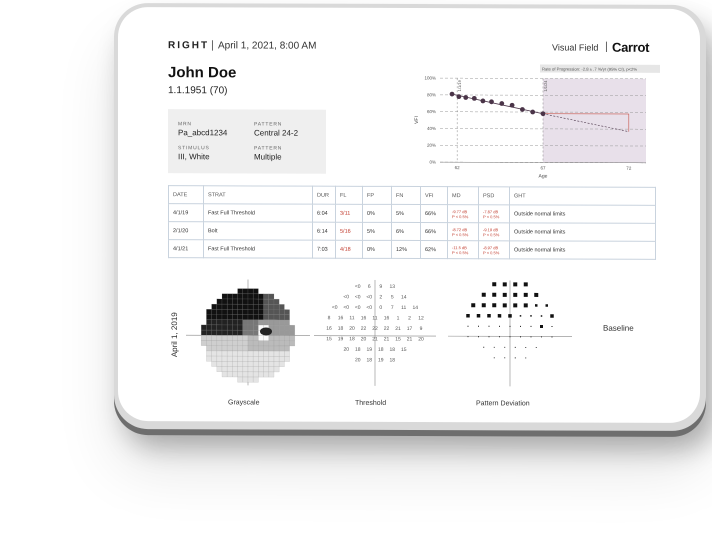 The height and width of the screenshot is (534, 712). What do you see at coordinates (258, 195) in the screenshot?
I see `col-header-strat: STRAT` at bounding box center [258, 195].